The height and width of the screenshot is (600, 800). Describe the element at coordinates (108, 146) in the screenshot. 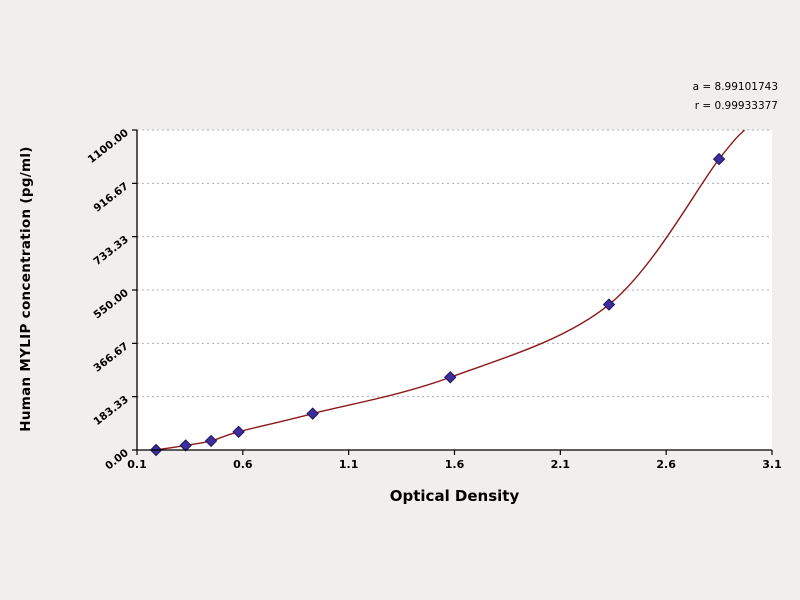

I see `y-tick-label: 1100.00` at that location.